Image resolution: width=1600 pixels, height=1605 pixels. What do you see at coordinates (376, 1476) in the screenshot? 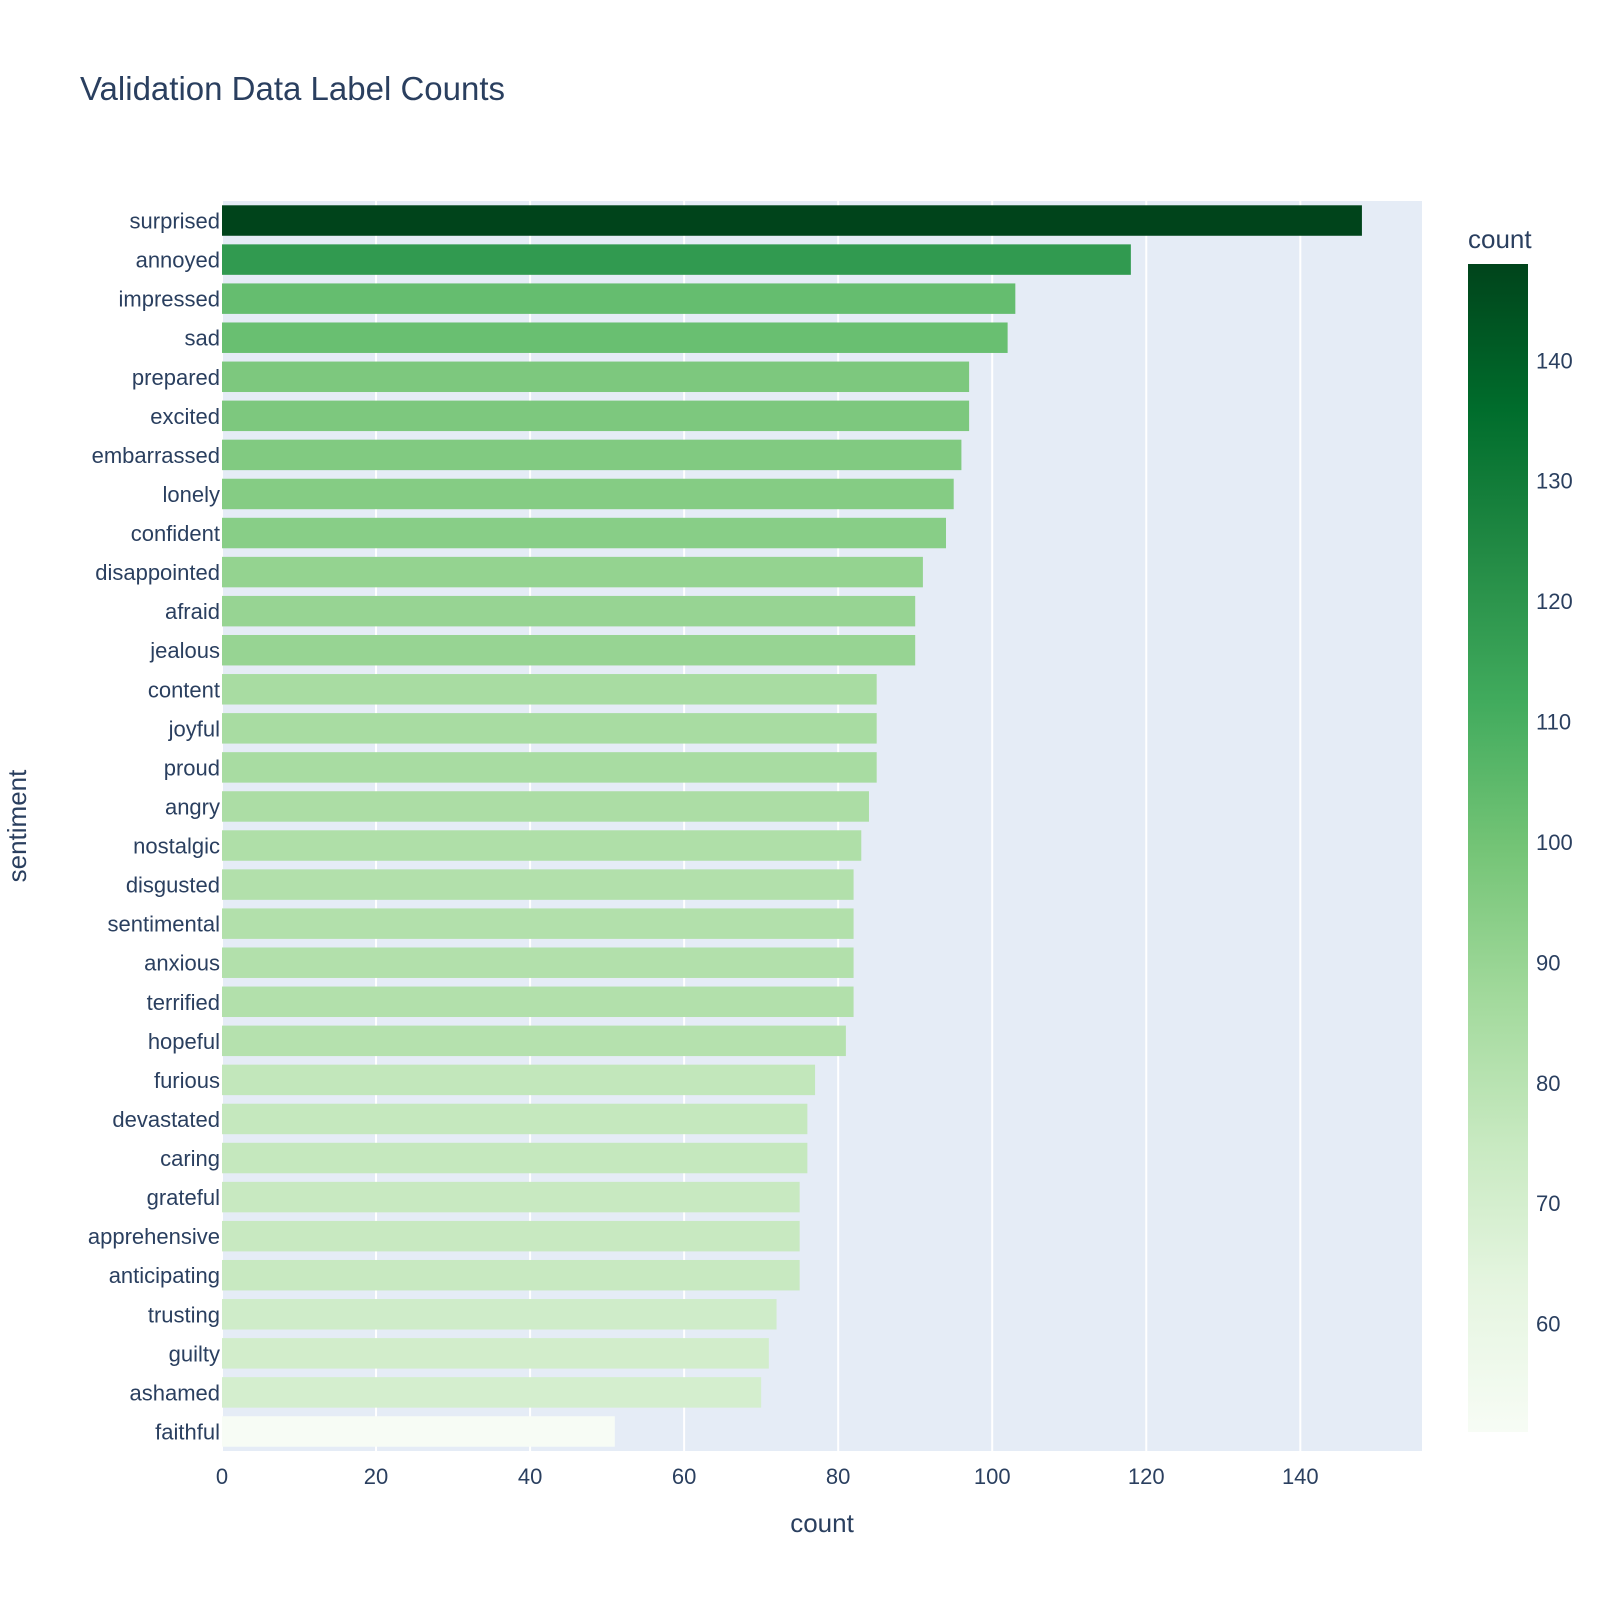
I see `x-tick-label: 20` at bounding box center [376, 1476].